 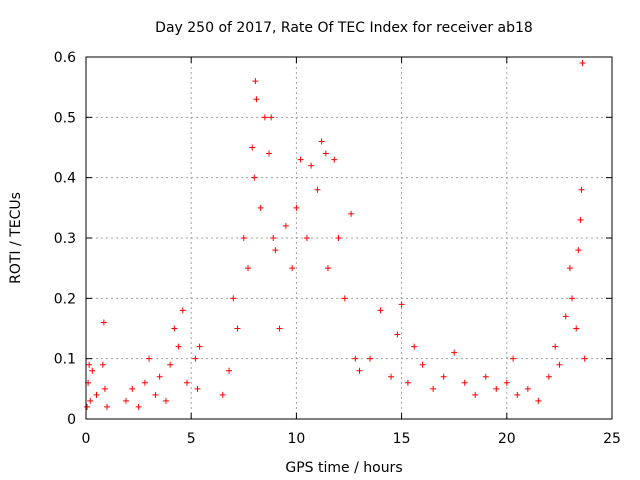 I want to click on x-tick-label: 10, so click(x=296, y=439).